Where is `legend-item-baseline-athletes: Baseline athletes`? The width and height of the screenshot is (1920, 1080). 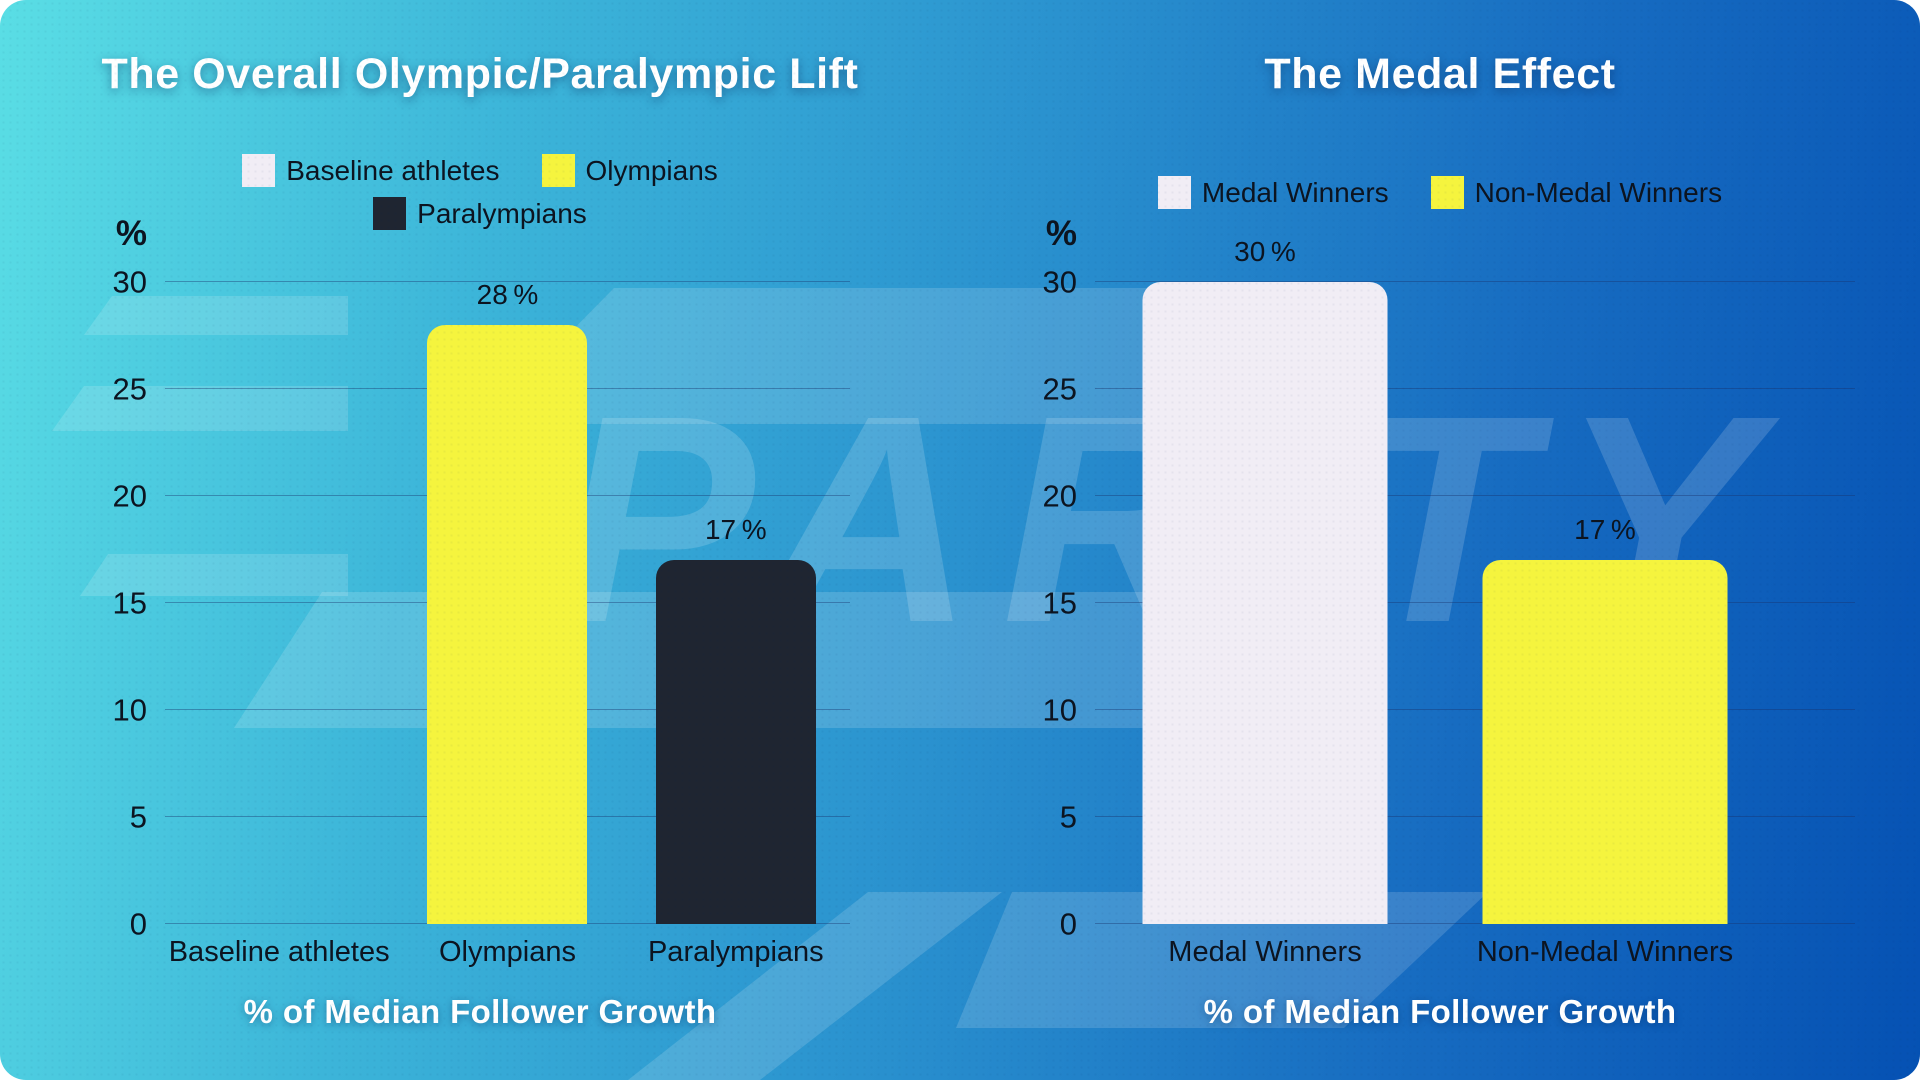
legend-item-baseline-athletes: Baseline athletes is located at coordinates (371, 170).